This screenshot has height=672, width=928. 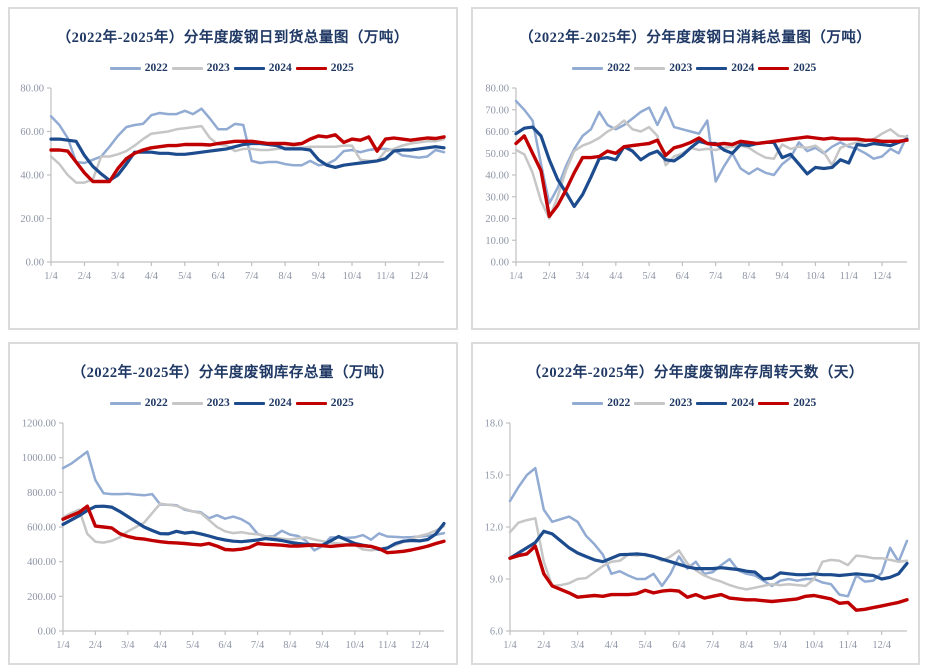 What do you see at coordinates (493, 476) in the screenshot?
I see `svg-text: 15.0` at bounding box center [493, 476].